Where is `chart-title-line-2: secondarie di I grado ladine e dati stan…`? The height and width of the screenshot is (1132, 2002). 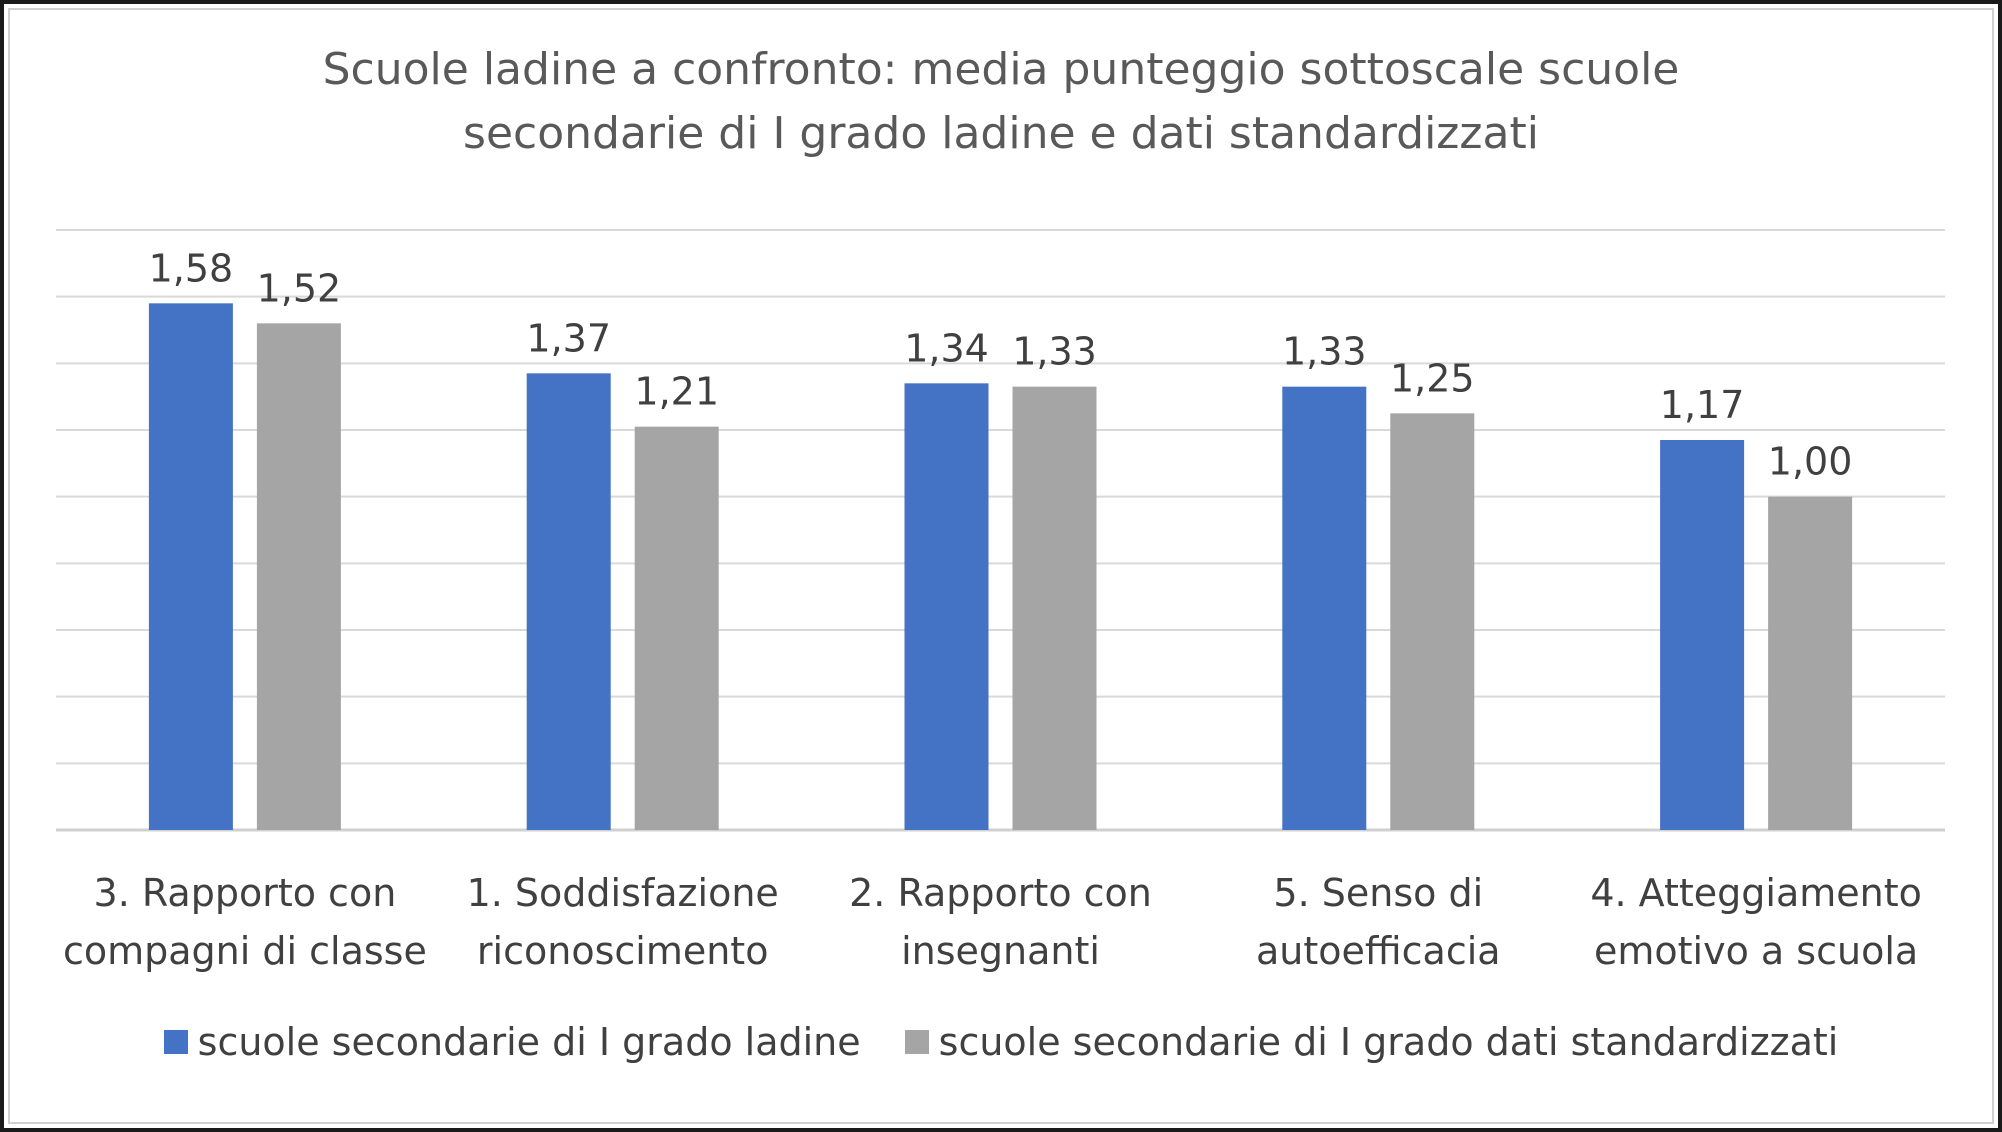
chart-title-line-2: secondarie di I grado ladine e dati stan… is located at coordinates (1001, 133).